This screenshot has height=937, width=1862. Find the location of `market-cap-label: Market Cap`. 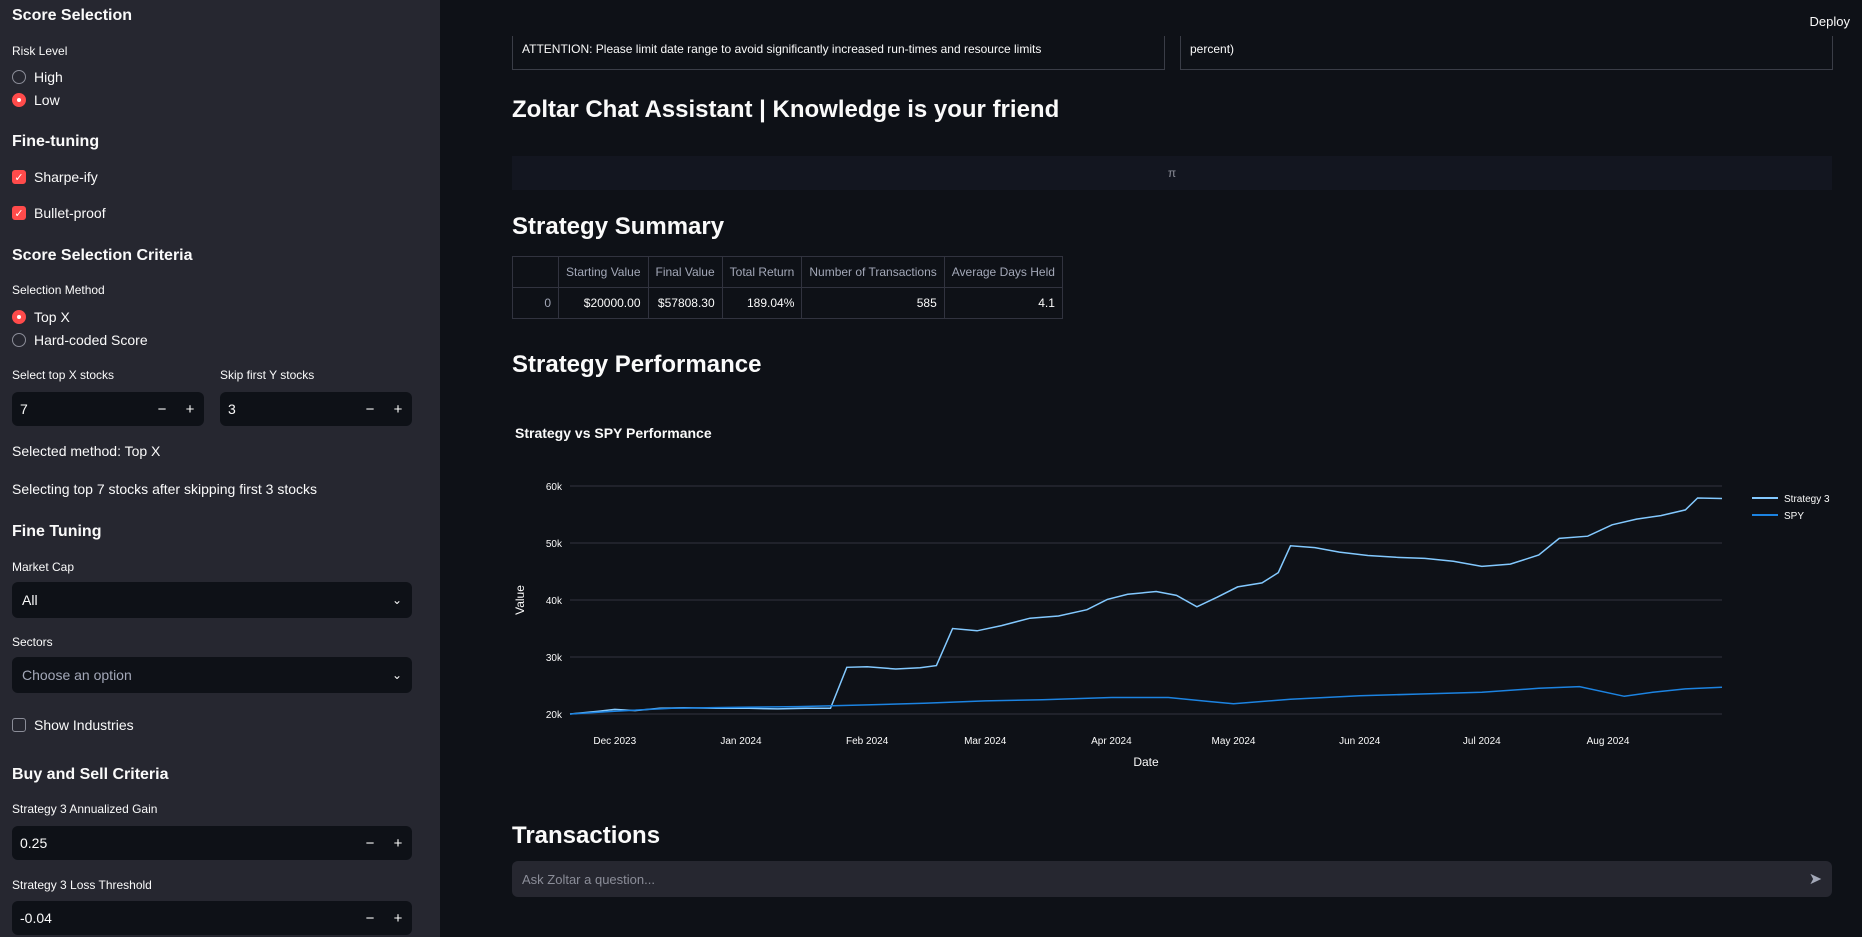

market-cap-label: Market Cap is located at coordinates (43, 567).